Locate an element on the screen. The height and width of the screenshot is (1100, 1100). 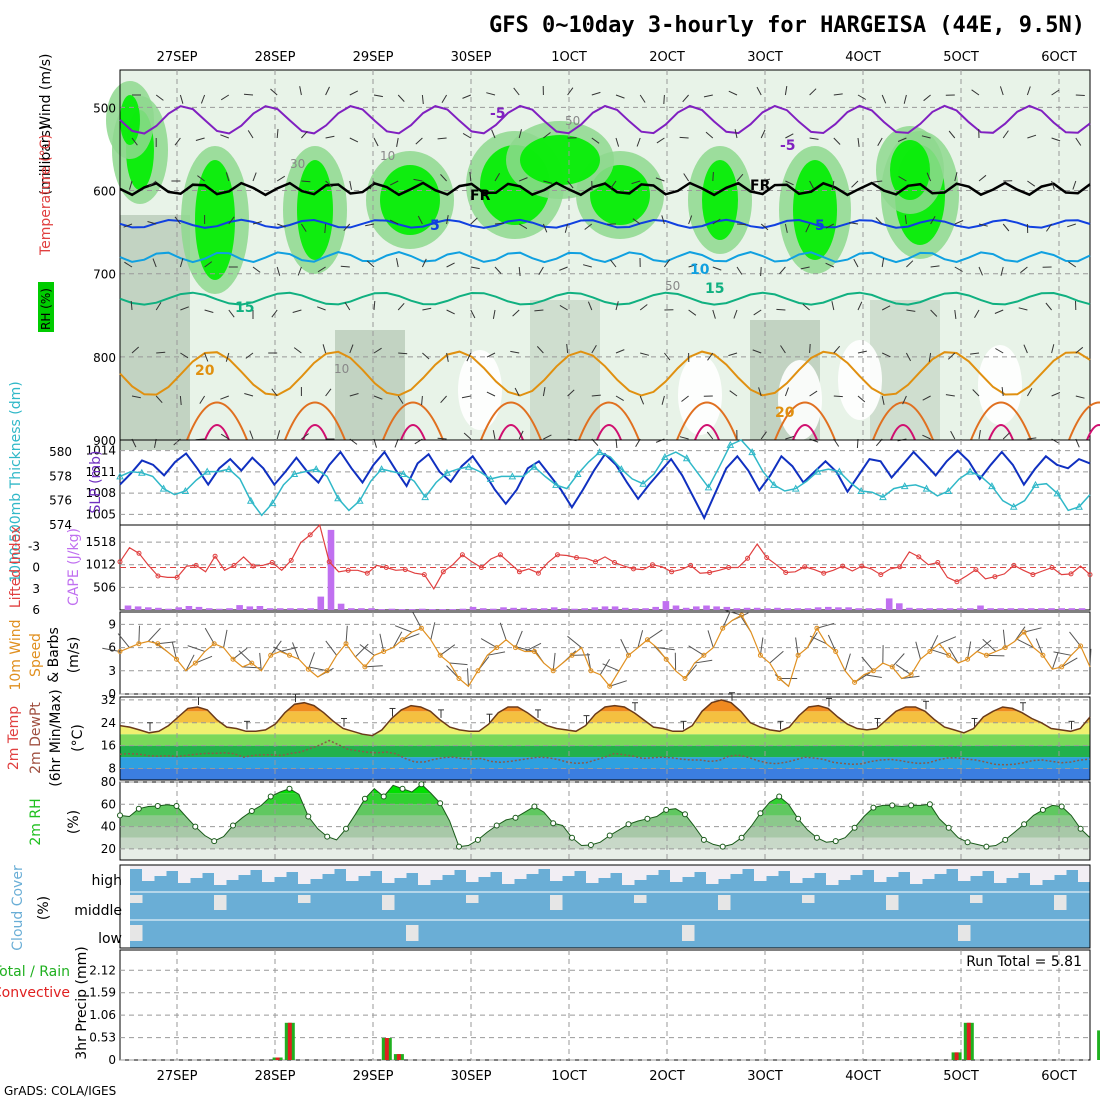
thickness-tick: 580 is located at coordinates (60, 452).